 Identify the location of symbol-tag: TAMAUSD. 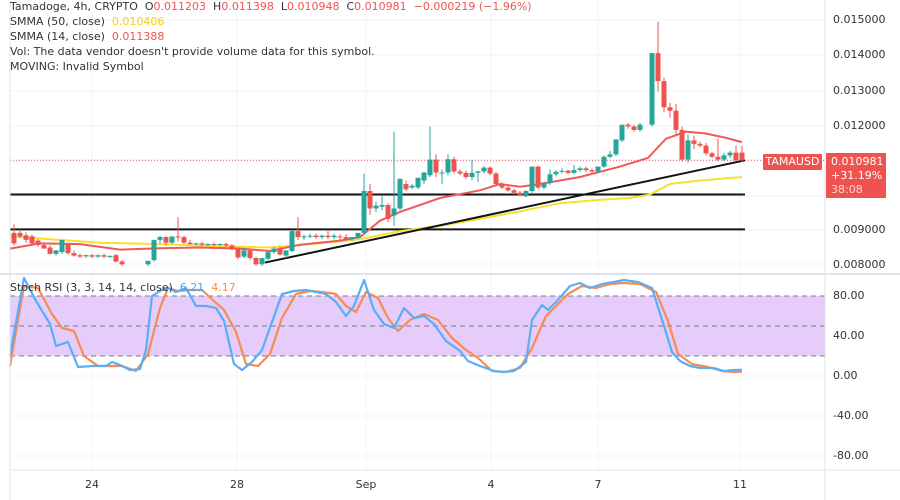
(792, 162).